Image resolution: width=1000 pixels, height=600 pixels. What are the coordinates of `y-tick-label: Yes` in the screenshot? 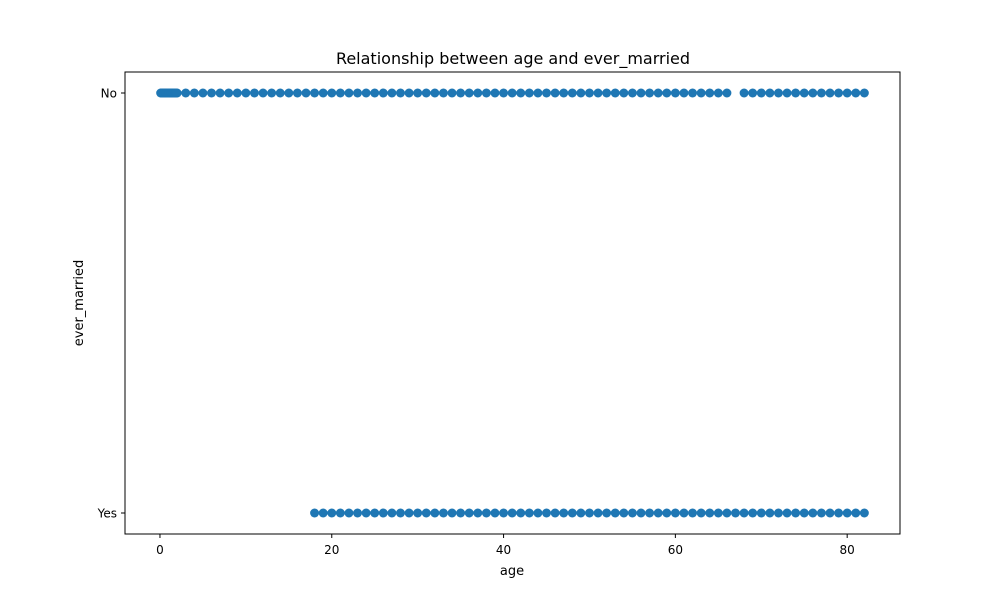 It's located at (107, 514).